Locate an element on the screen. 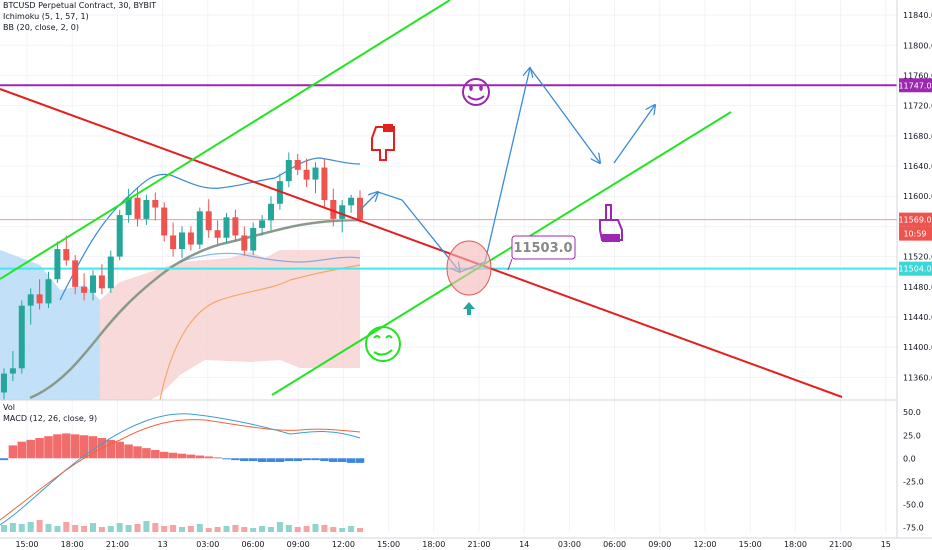 Image resolution: width=932 pixels, height=550 pixels. macd-legend: MACD (12, 26, close, 9) is located at coordinates (50, 418).